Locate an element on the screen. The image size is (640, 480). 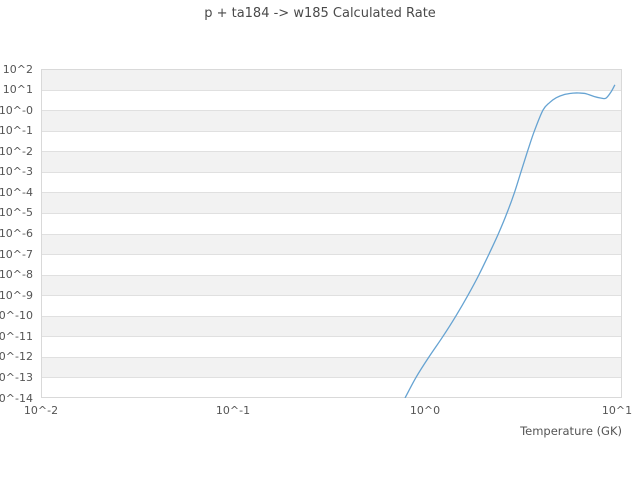
y-tick-label: 10^-8 is located at coordinates (16, 275).